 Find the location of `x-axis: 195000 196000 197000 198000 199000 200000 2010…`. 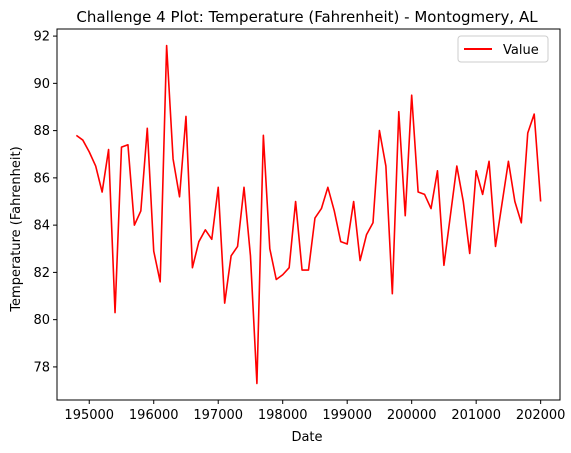

x-axis: 195000 196000 197000 198000 199000 200000 2010… is located at coordinates (314, 411).